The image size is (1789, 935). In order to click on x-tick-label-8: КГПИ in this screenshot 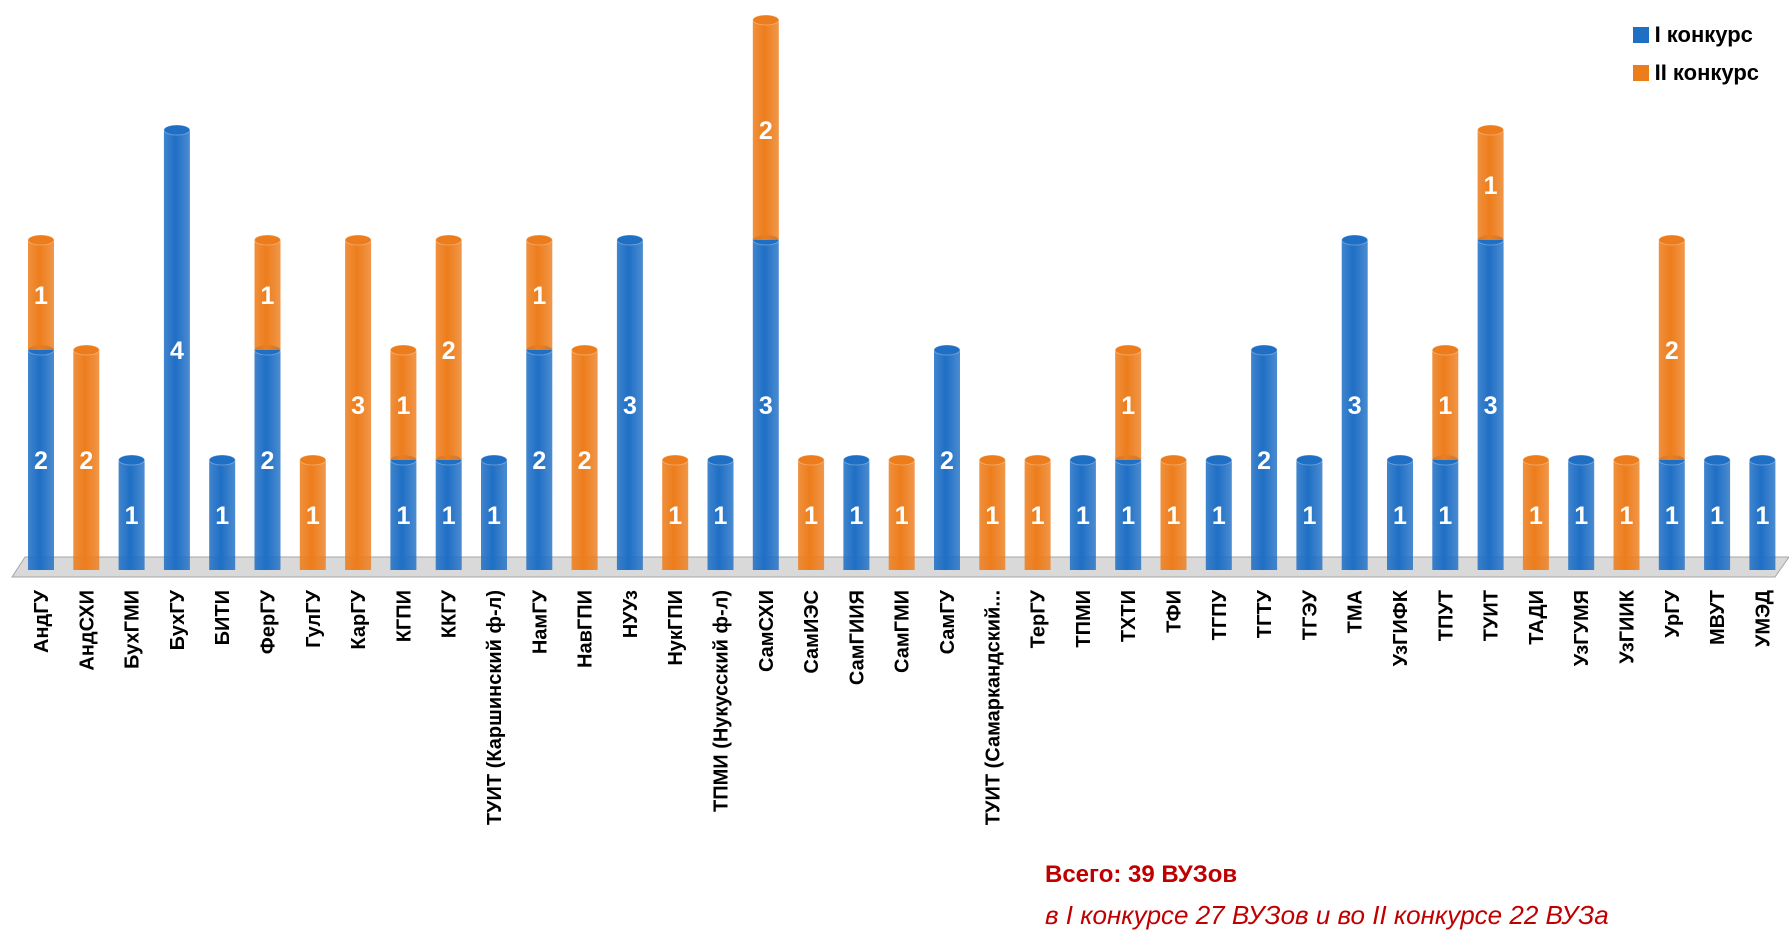, I will do `click(404, 616)`.